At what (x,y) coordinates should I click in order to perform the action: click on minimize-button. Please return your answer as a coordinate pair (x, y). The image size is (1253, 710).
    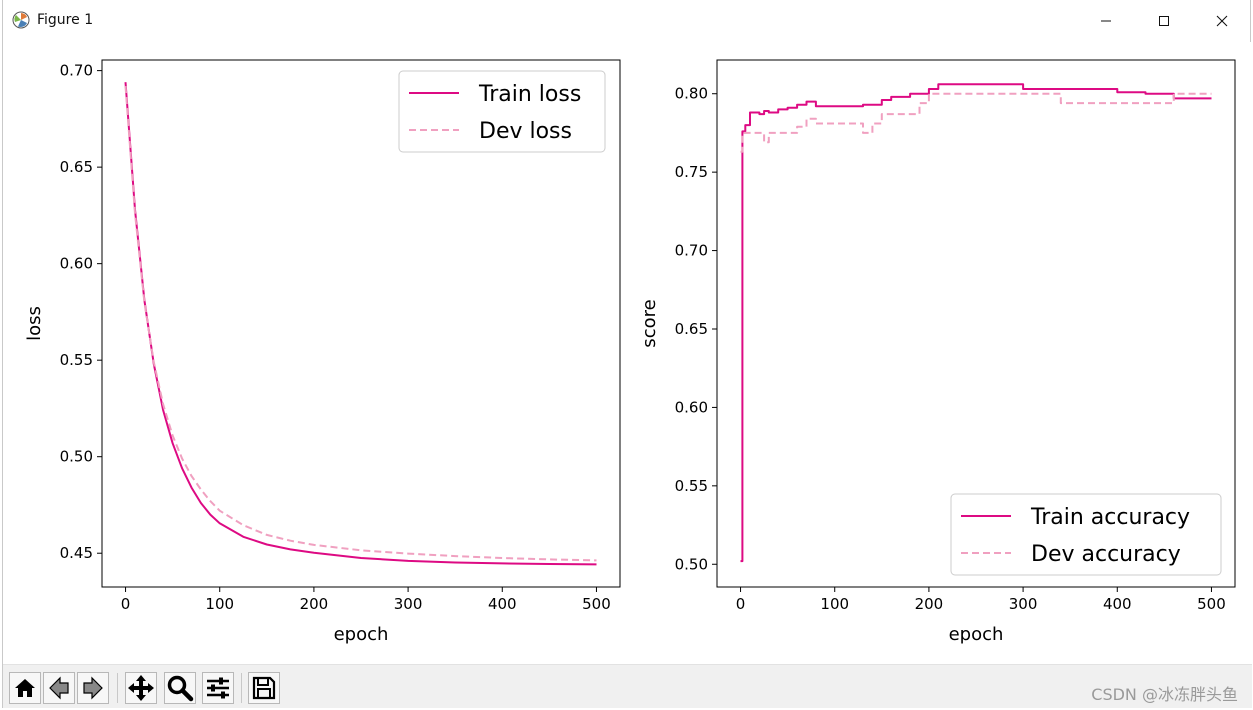
    Looking at the image, I should click on (1106, 21).